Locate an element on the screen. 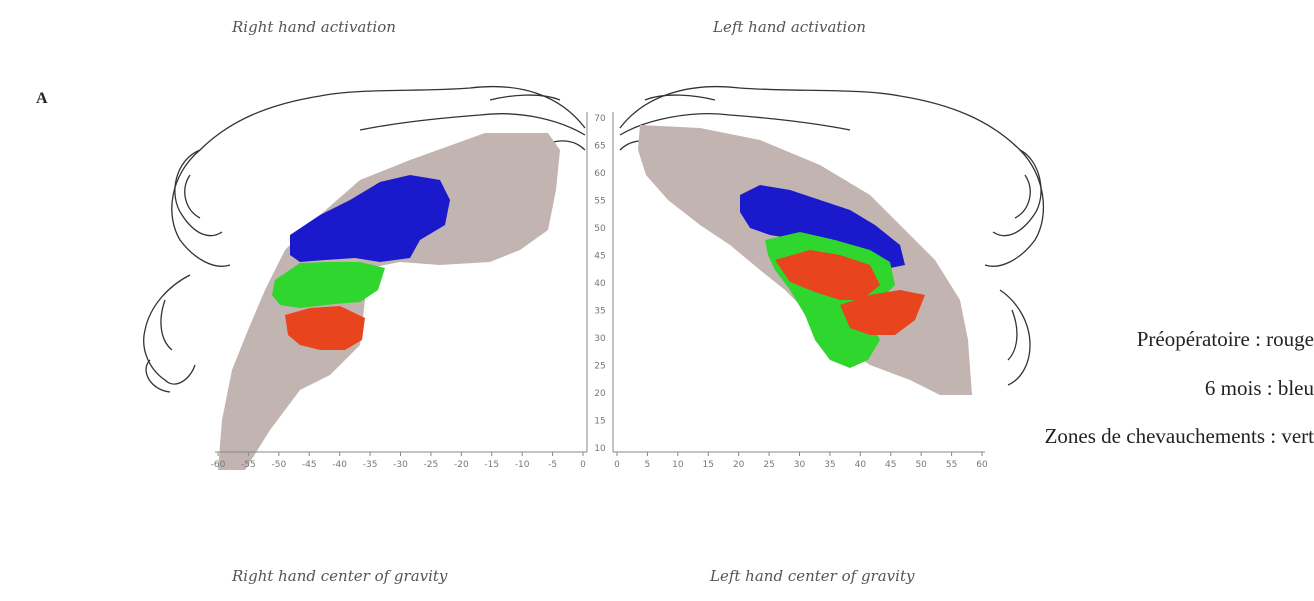  legend-overlap: Zones de chevauchements : vert is located at coordinates (1179, 436).